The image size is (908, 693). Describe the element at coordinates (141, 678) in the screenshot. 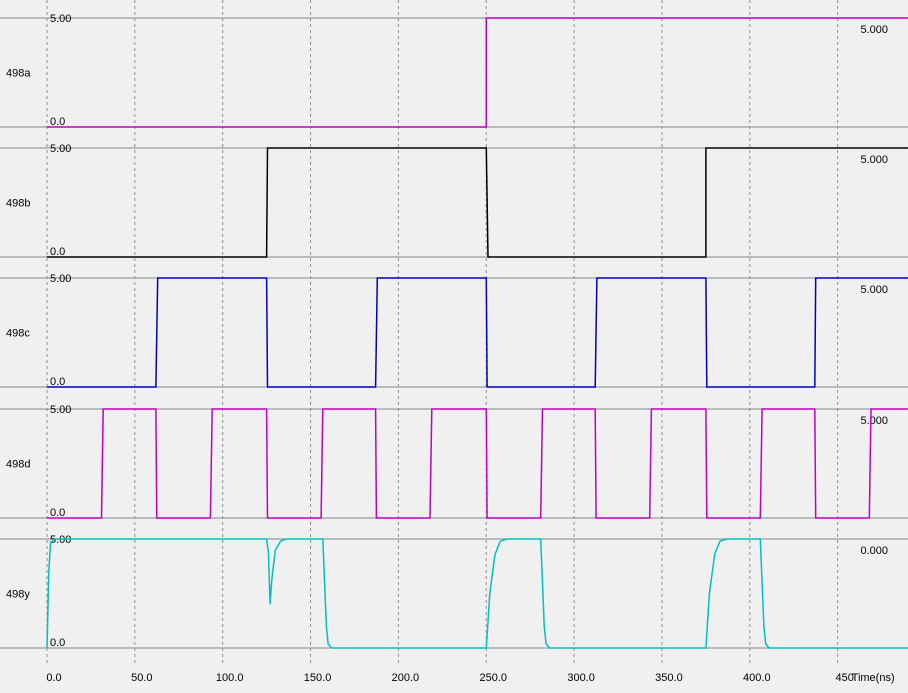

I see `x-tick-label-1: 50.0` at that location.